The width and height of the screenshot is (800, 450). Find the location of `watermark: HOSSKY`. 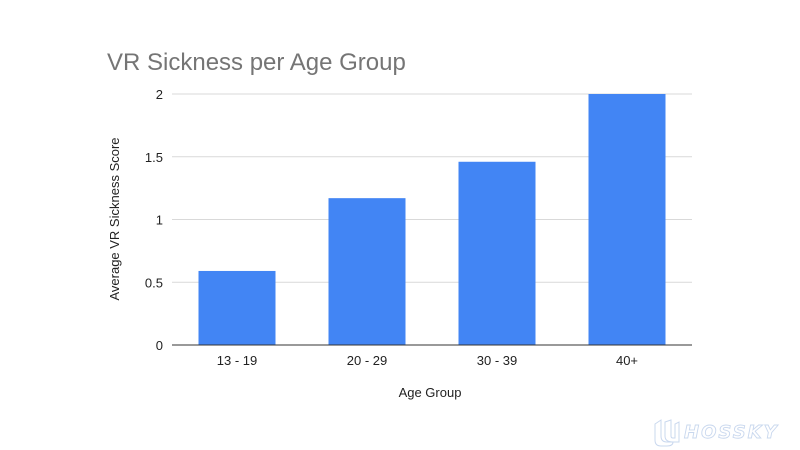

watermark: HOSSKY is located at coordinates (716, 433).